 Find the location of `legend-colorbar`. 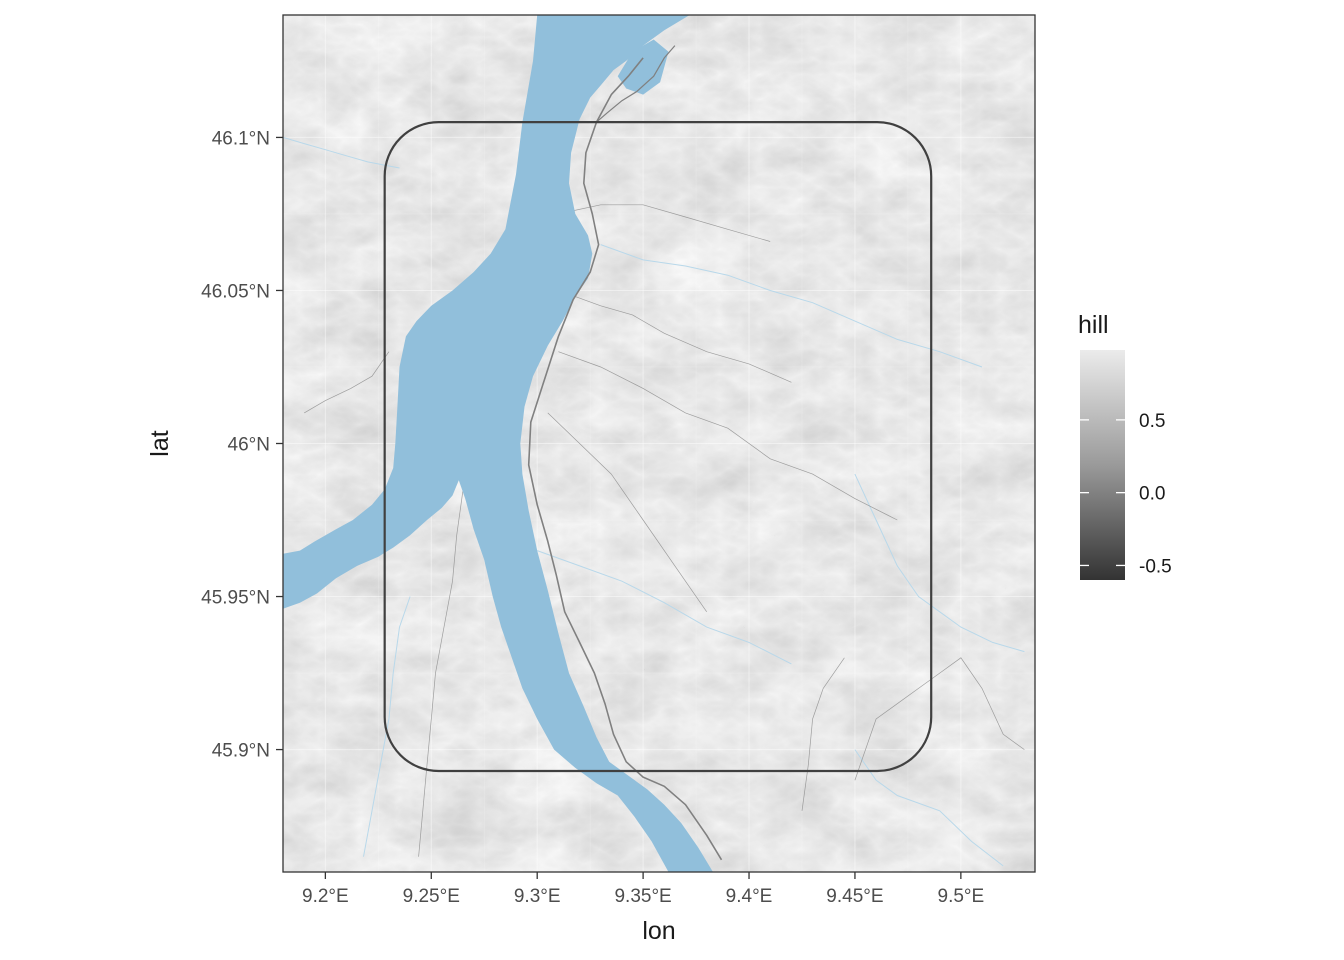

legend-colorbar is located at coordinates (1102, 465).